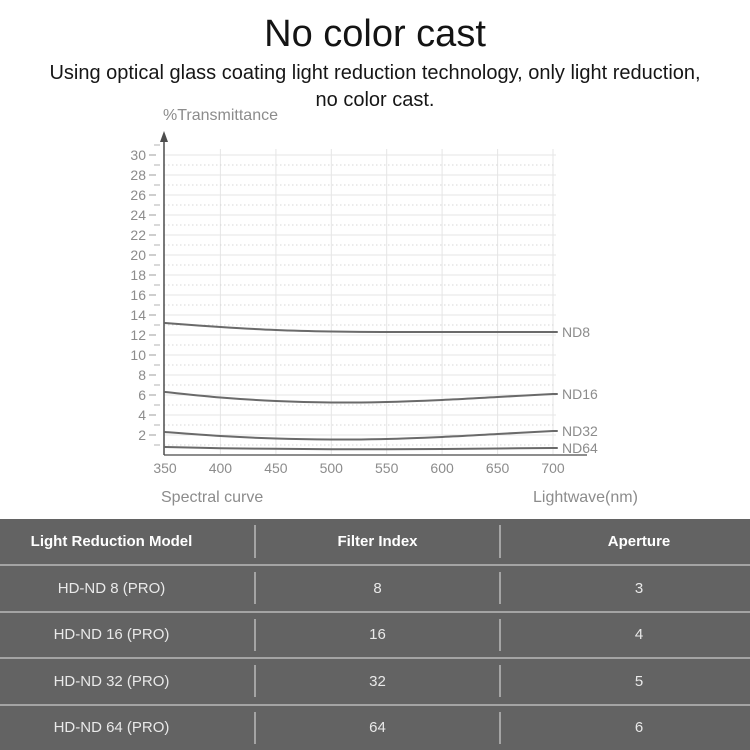  Describe the element at coordinates (442, 468) in the screenshot. I see `x-tick-label: 600` at that location.